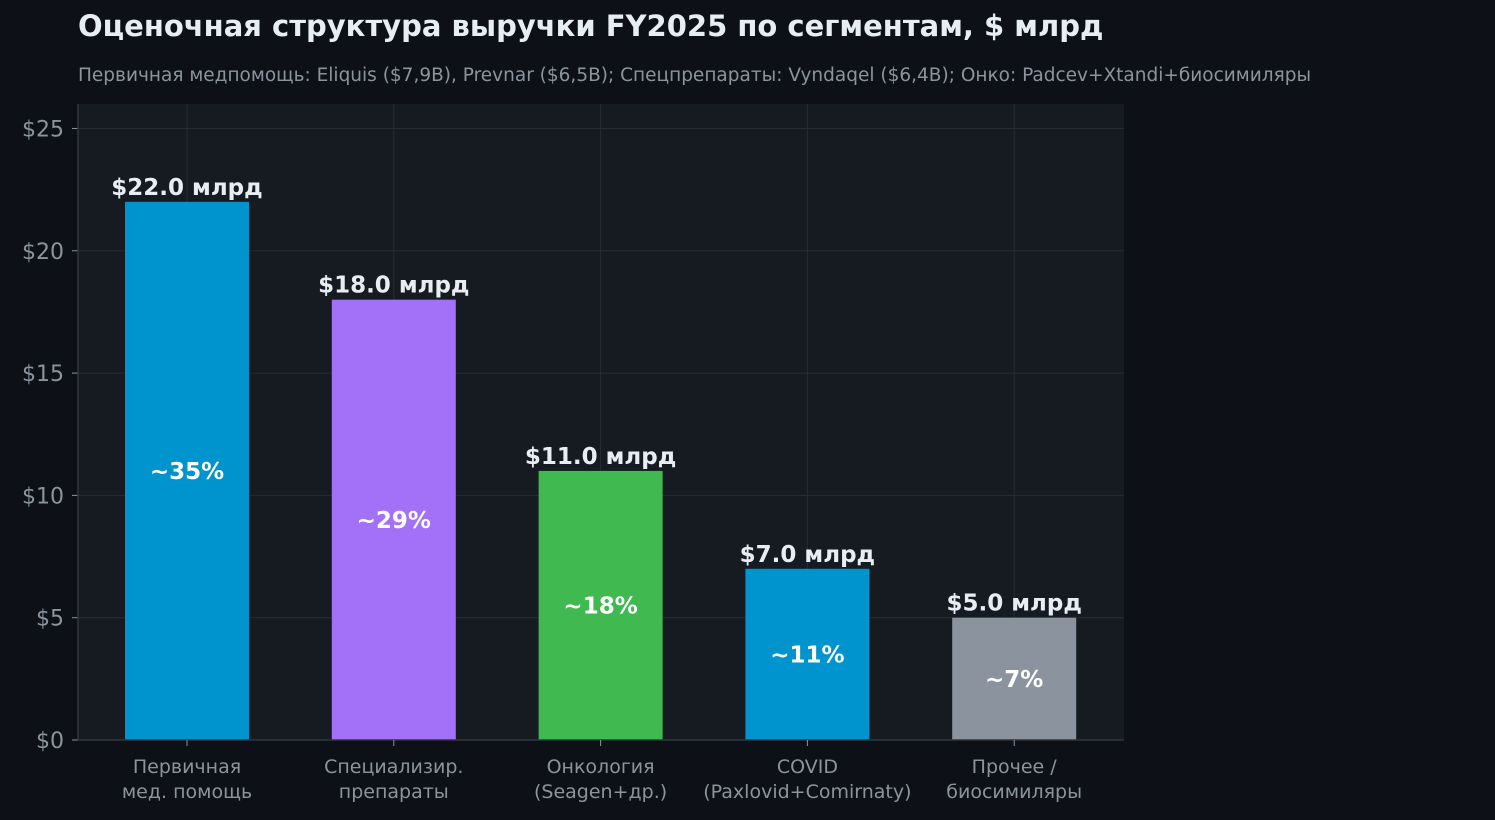 The height and width of the screenshot is (820, 1495). What do you see at coordinates (50, 741) in the screenshot?
I see `y-tick-label: $0` at bounding box center [50, 741].